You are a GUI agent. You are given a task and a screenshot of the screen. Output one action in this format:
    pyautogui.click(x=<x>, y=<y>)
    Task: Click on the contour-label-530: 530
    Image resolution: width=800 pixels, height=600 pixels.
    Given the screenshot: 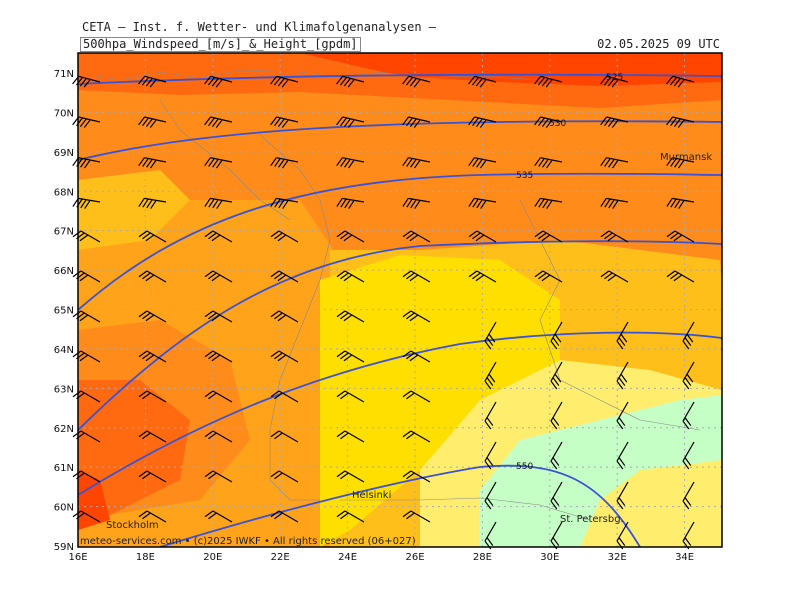 What is the action you would take?
    pyautogui.click(x=557, y=124)
    